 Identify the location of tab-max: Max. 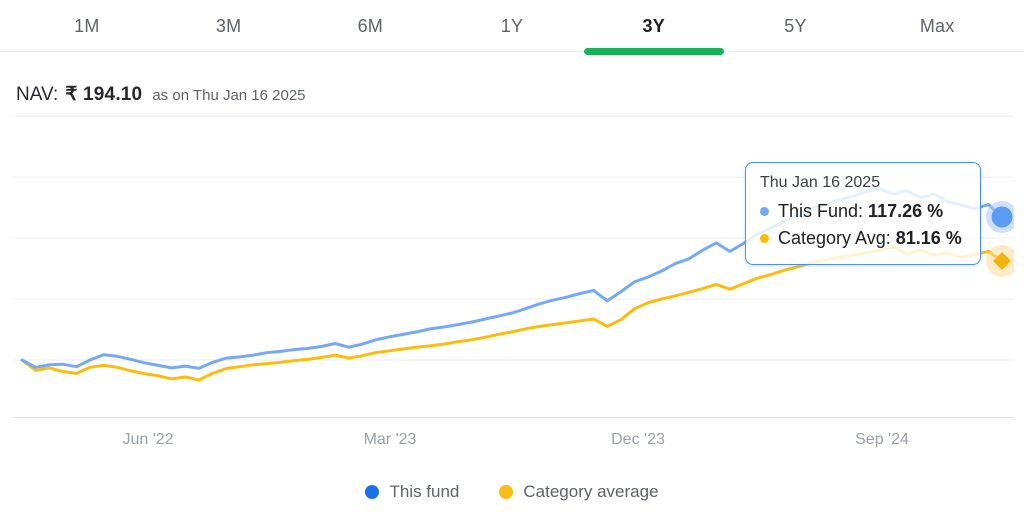
(937, 26).